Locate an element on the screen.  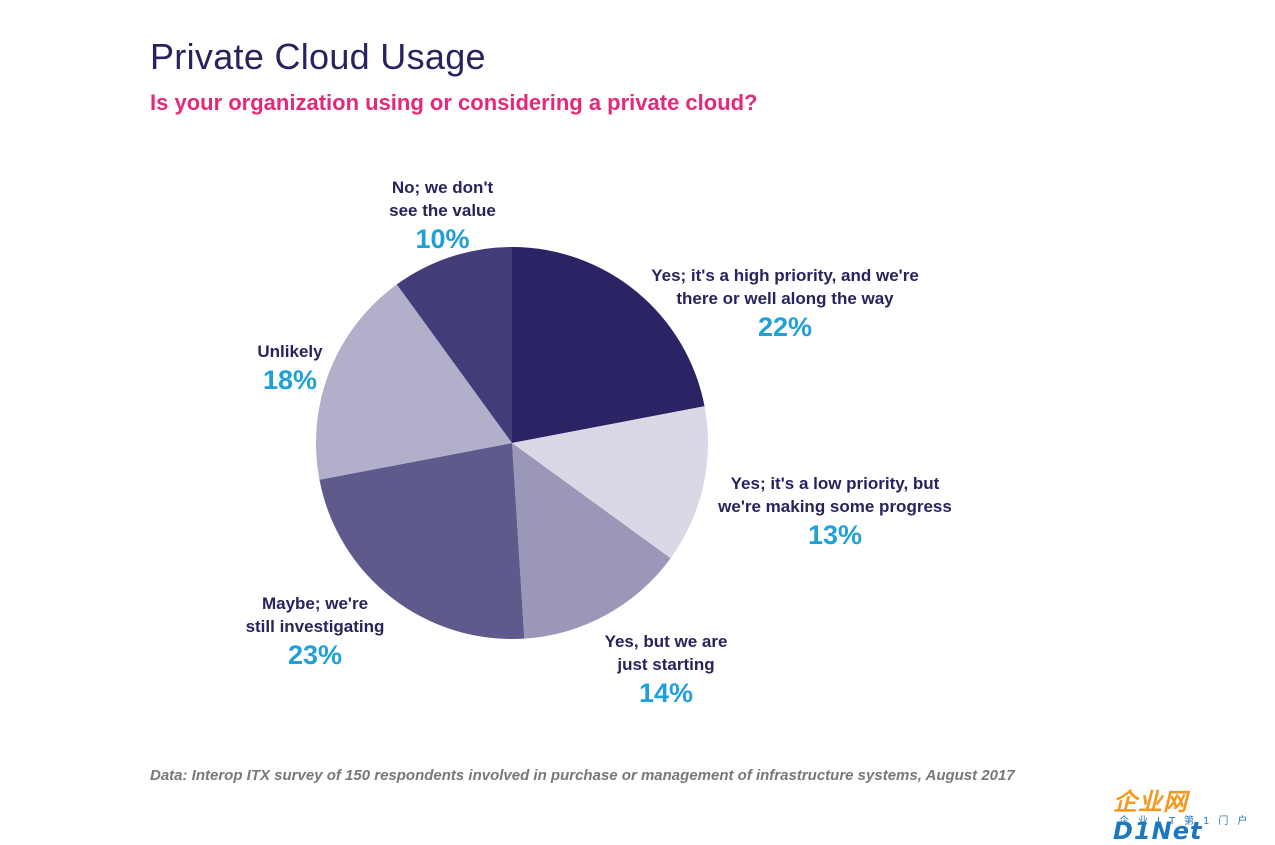
slice-percent: 14% is located at coordinates (666, 693).